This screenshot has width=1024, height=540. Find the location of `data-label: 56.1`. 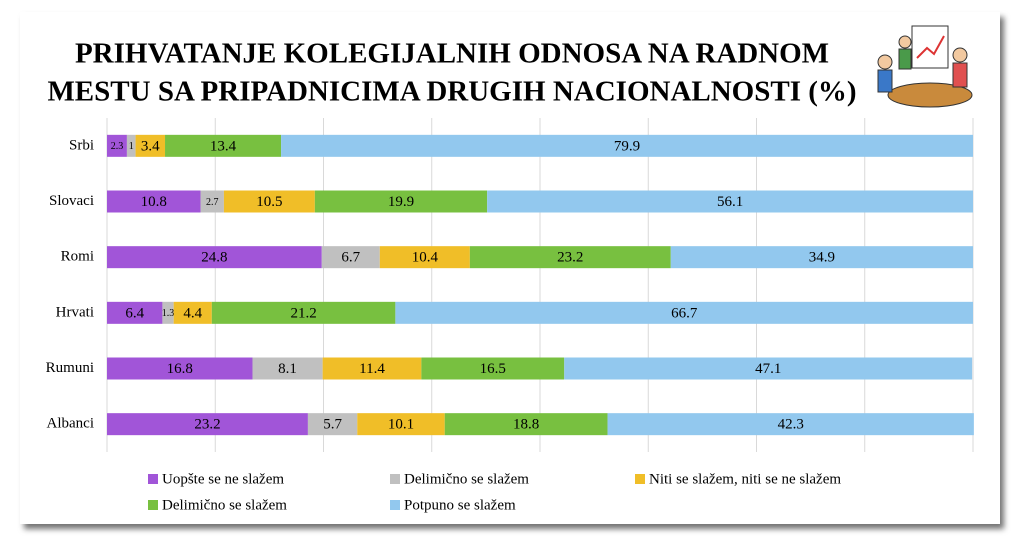

data-label: 56.1 is located at coordinates (730, 202).